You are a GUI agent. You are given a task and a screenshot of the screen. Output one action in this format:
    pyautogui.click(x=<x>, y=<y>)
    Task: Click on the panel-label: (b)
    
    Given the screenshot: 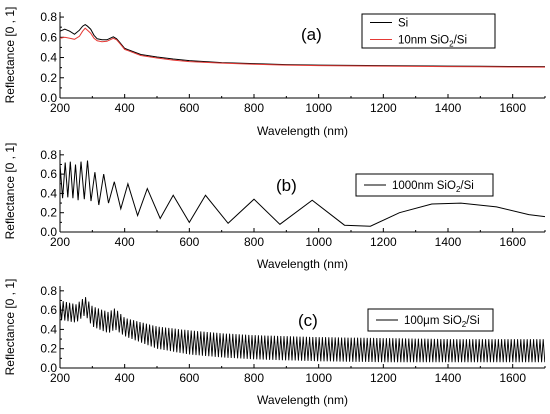 What is the action you would take?
    pyautogui.click(x=286, y=185)
    